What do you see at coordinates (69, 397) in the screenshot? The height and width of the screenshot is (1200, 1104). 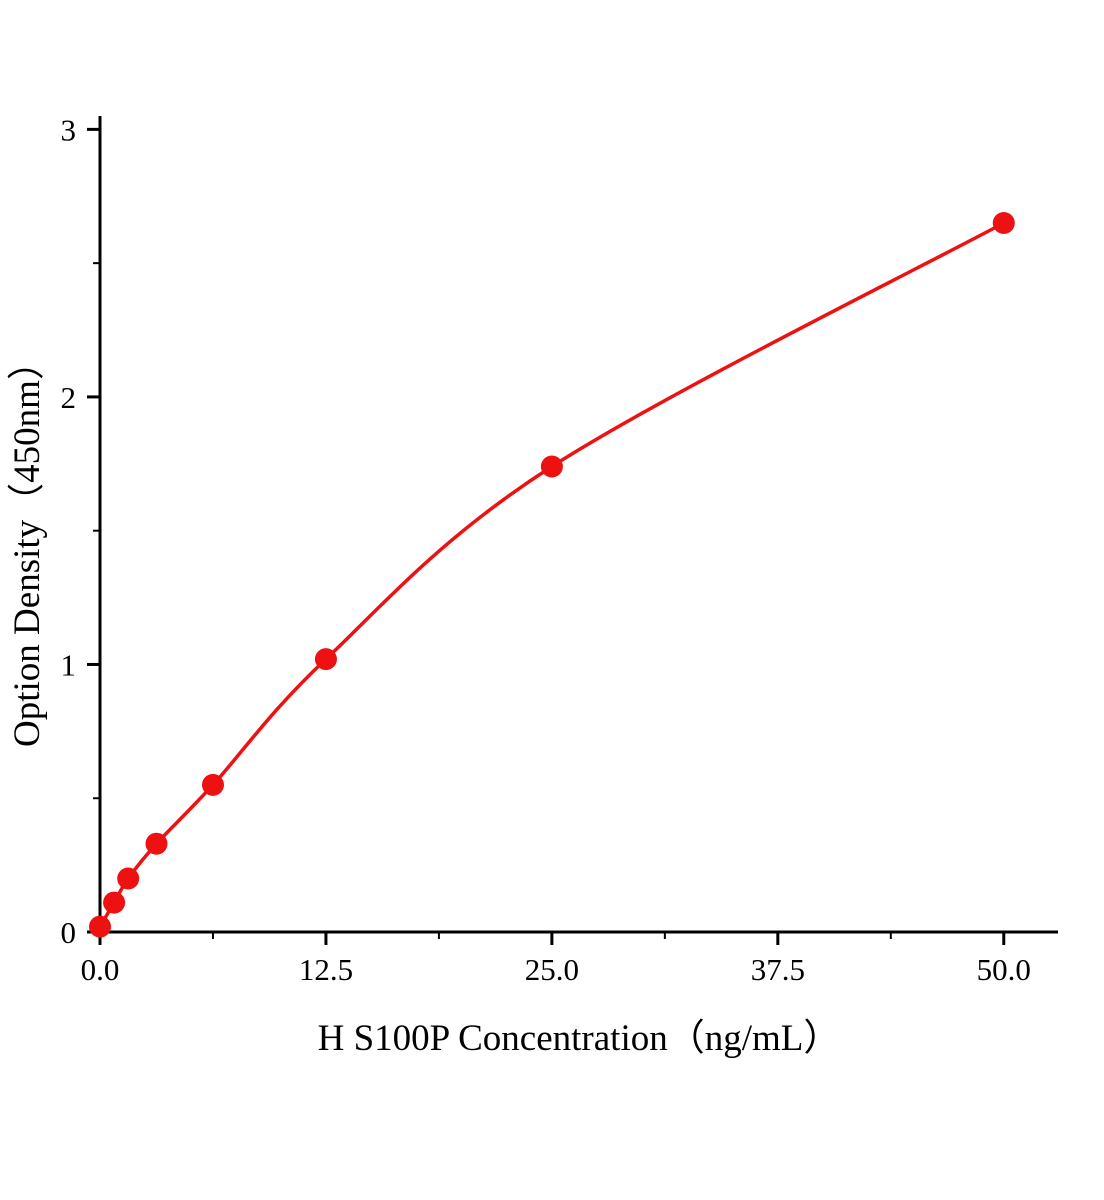 I see `y-tick-label: 2` at bounding box center [69, 397].